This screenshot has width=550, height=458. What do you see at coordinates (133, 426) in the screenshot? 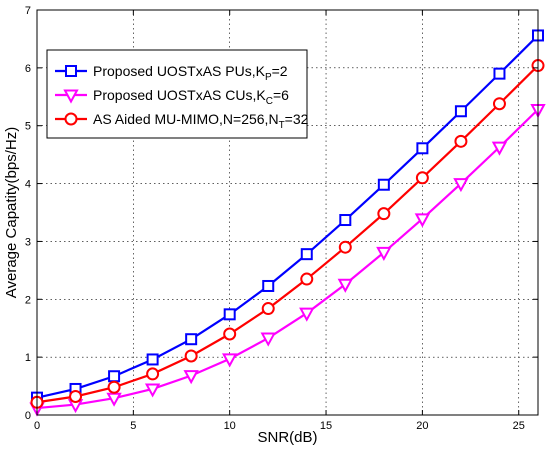
I see `x-tick-label: 5` at bounding box center [133, 426].